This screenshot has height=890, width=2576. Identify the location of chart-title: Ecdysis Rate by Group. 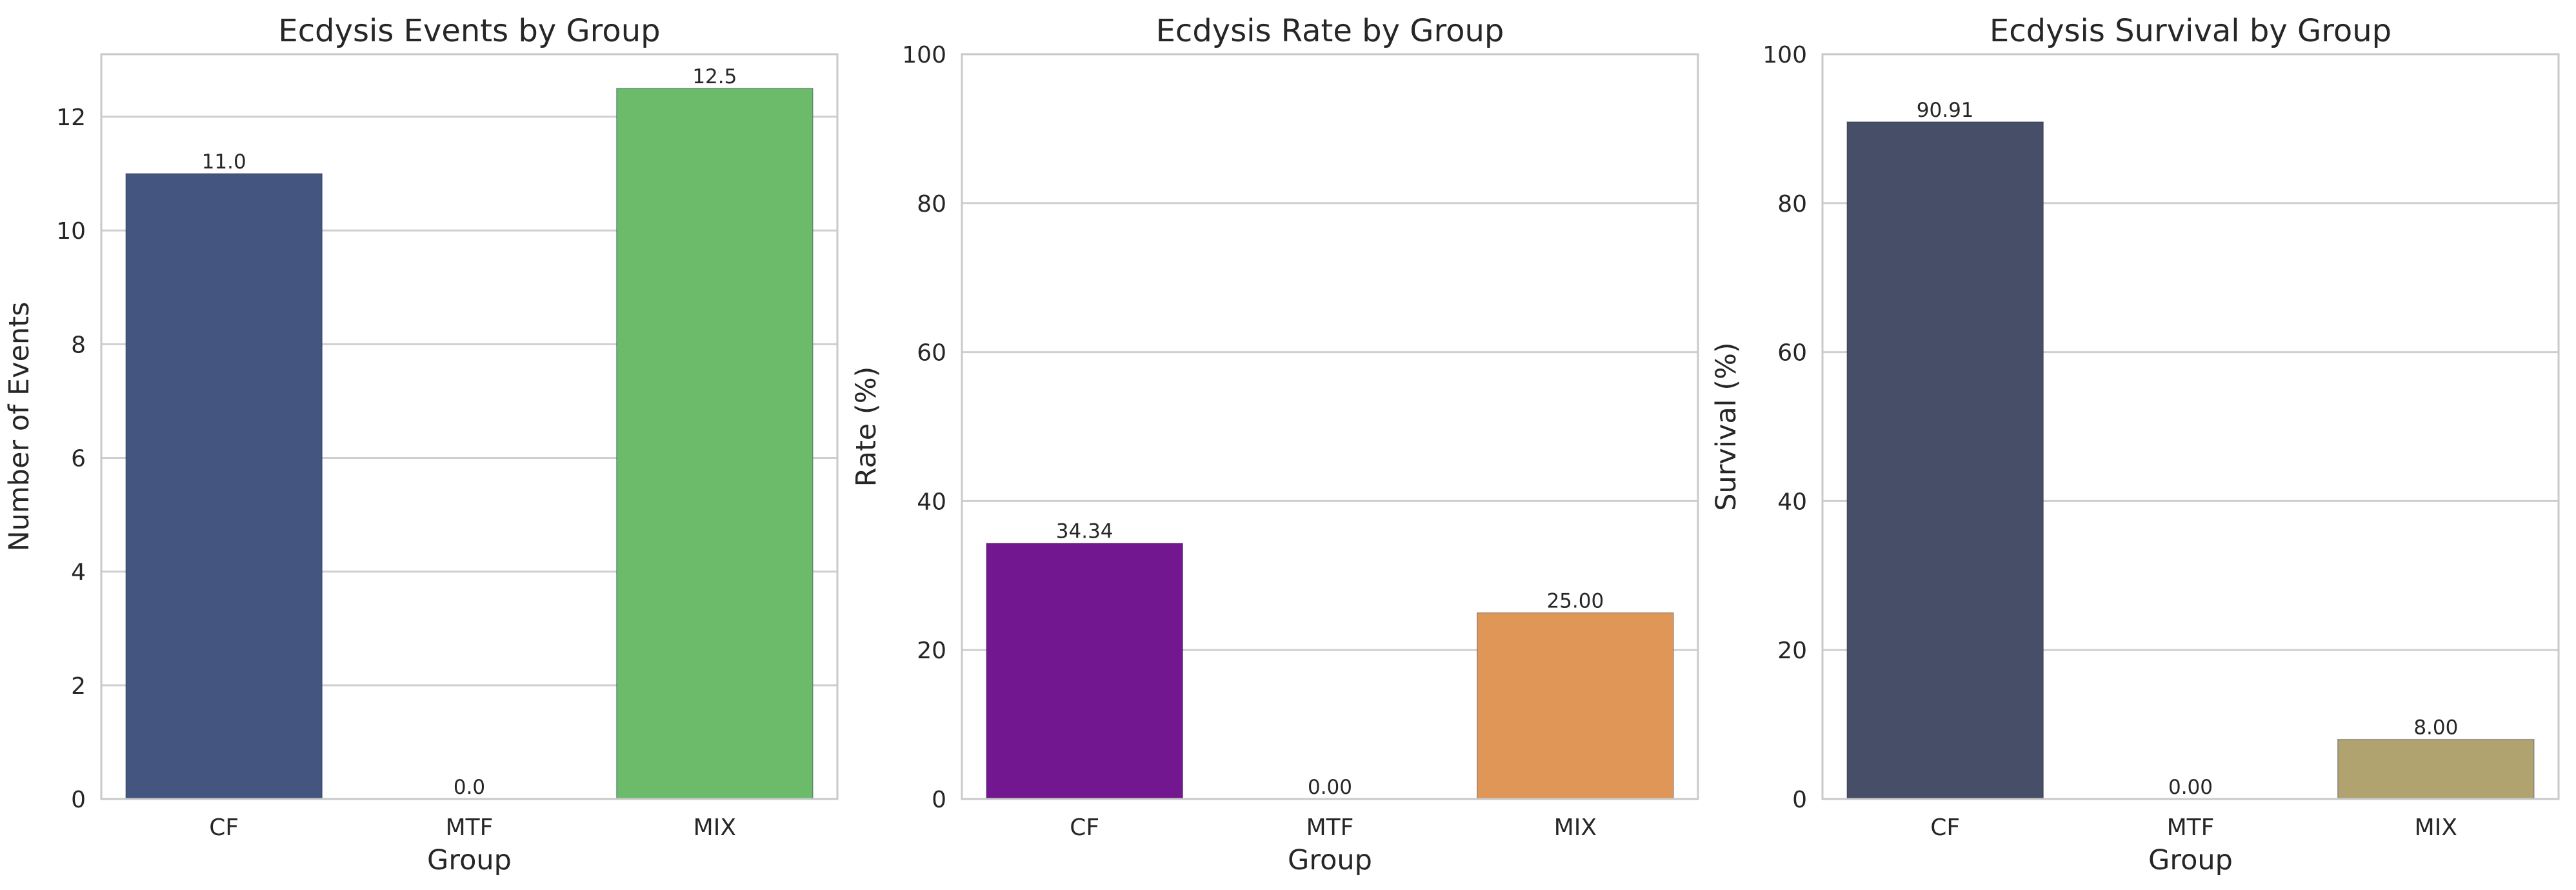
(1330, 31).